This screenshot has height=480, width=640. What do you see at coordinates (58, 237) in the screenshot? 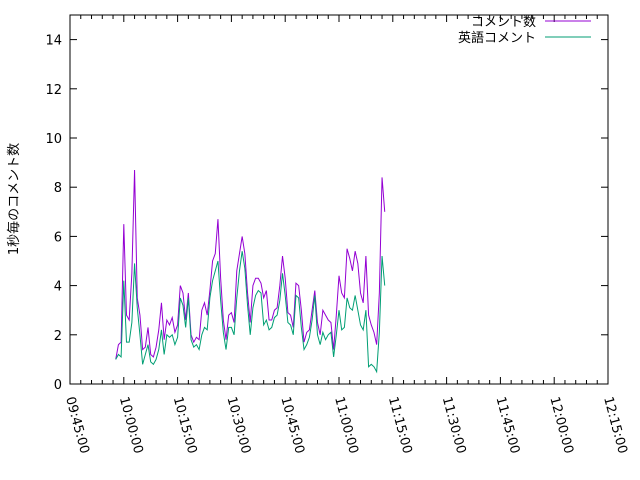
I see `y-tick-label-3: 6` at bounding box center [58, 237].